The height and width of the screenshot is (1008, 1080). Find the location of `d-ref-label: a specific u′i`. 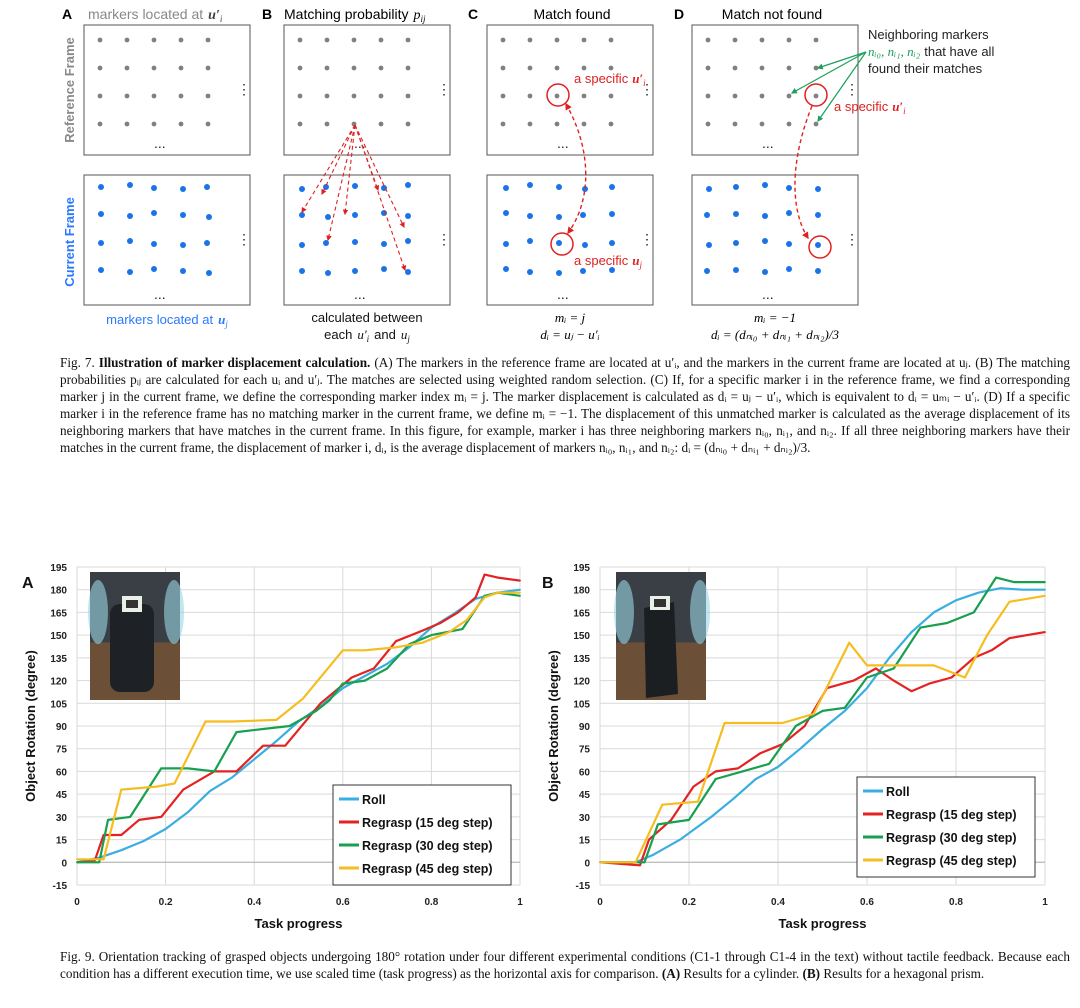

d-ref-label: a specific u′i is located at coordinates (870, 107).